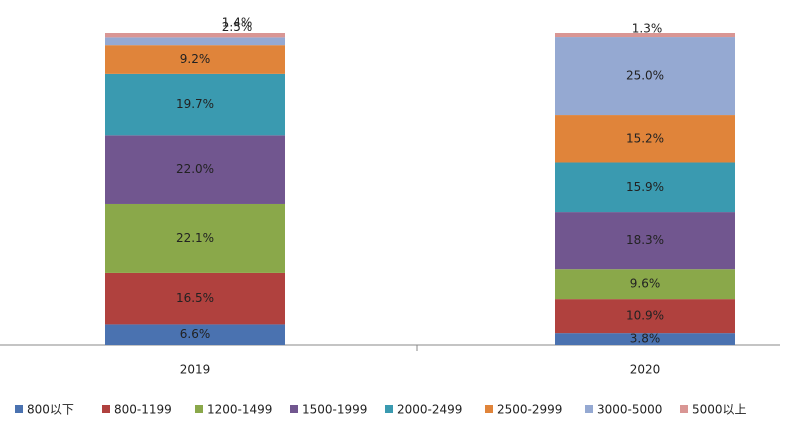 This screenshot has height=431, width=800. I want to click on legend-label: 1500-1999, so click(334, 410).